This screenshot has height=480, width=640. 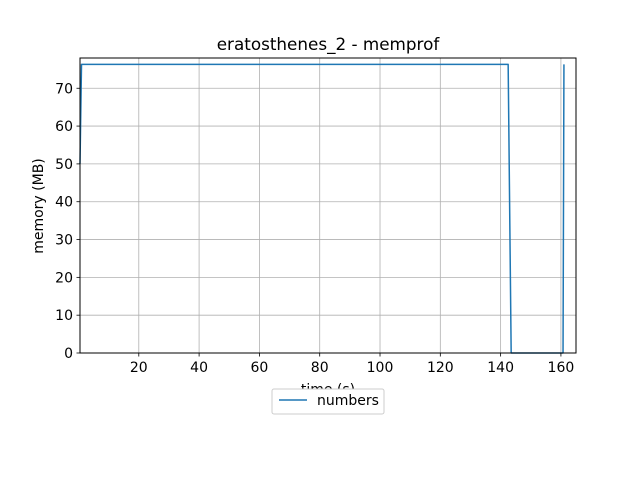 I want to click on legend: numbers, so click(x=328, y=401).